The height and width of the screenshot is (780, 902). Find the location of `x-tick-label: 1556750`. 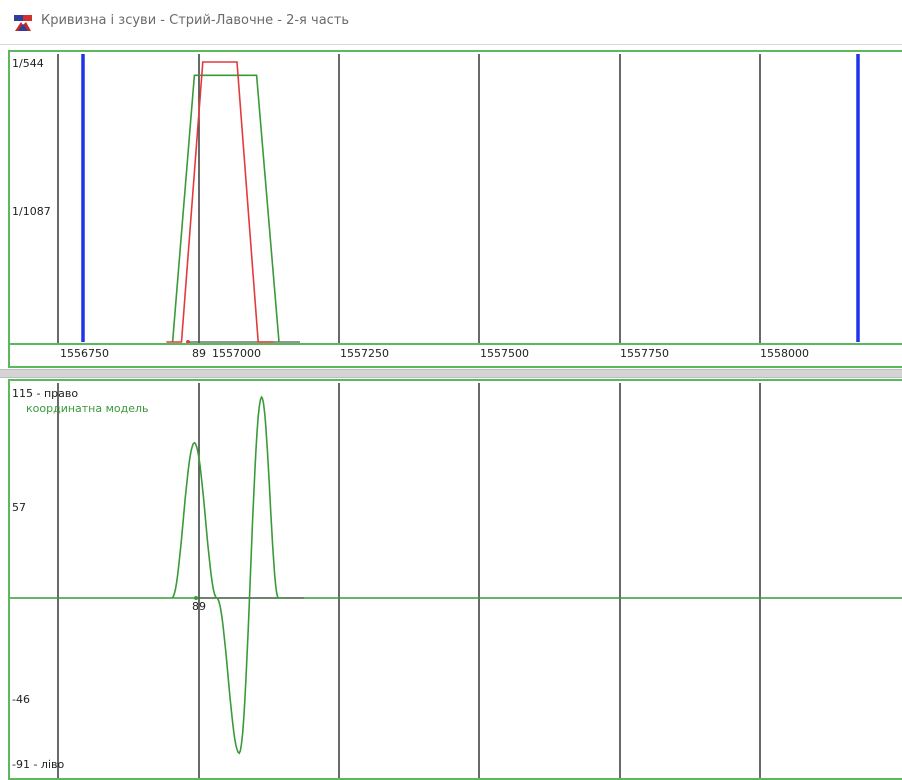

x-tick-label: 1556750 is located at coordinates (84, 353).